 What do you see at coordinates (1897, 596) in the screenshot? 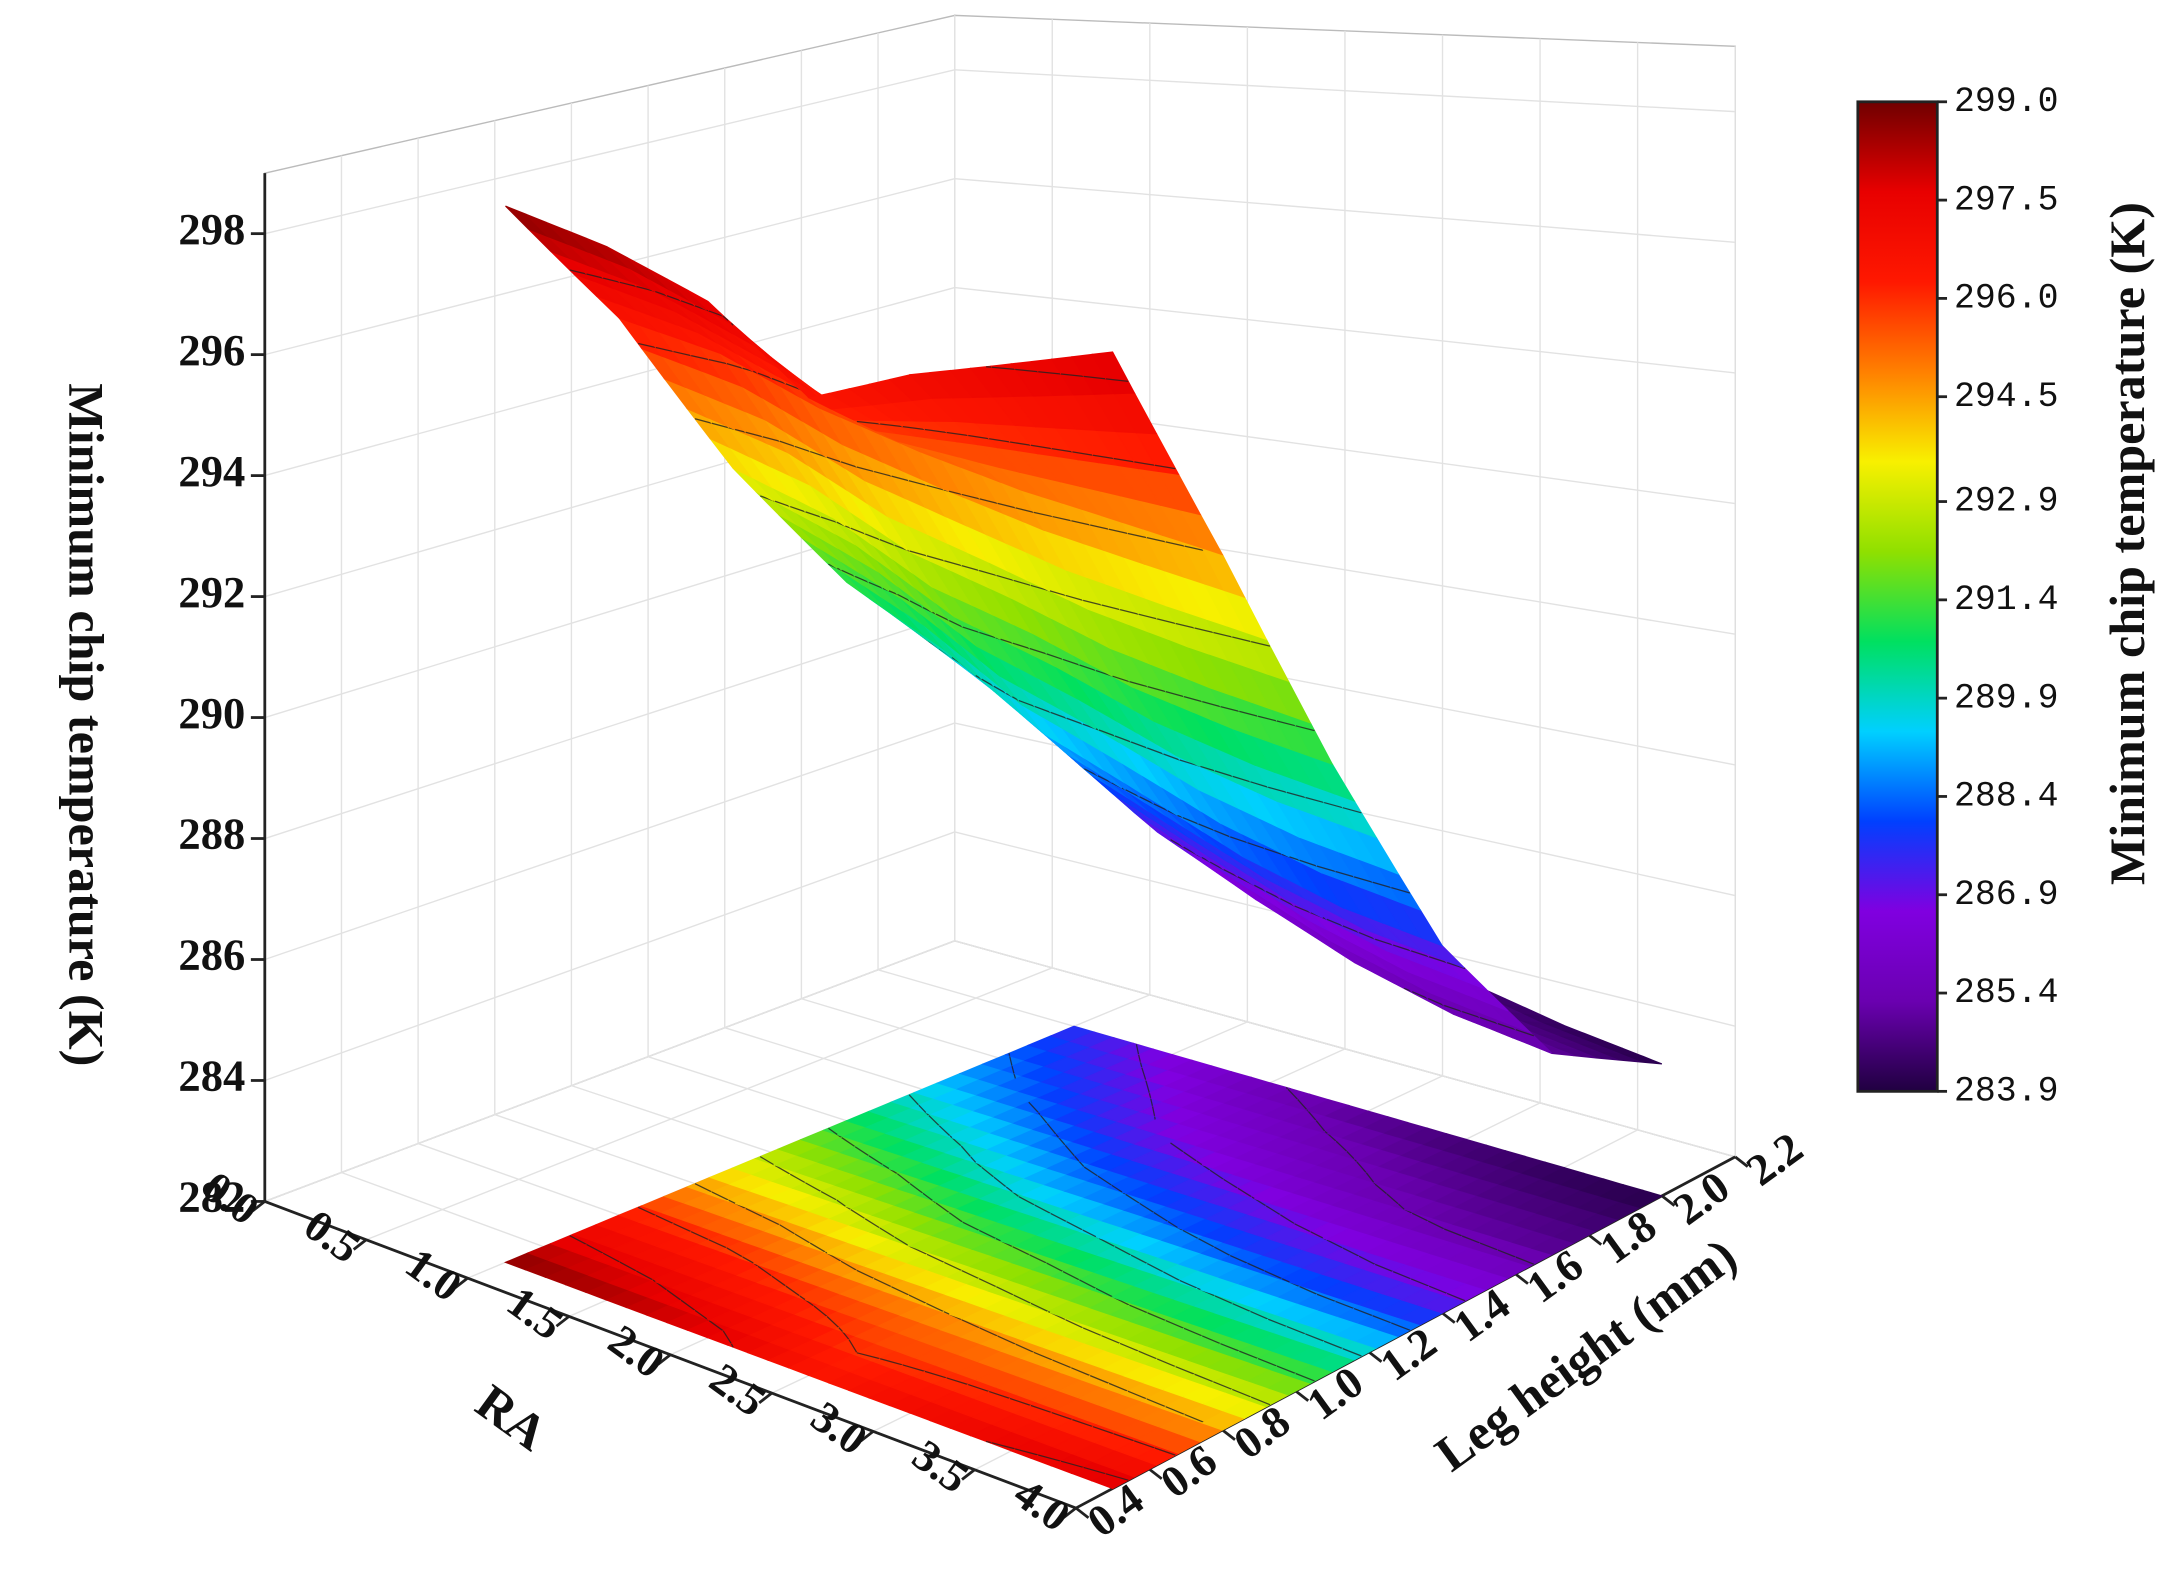
I see `colorbar` at bounding box center [1897, 596].